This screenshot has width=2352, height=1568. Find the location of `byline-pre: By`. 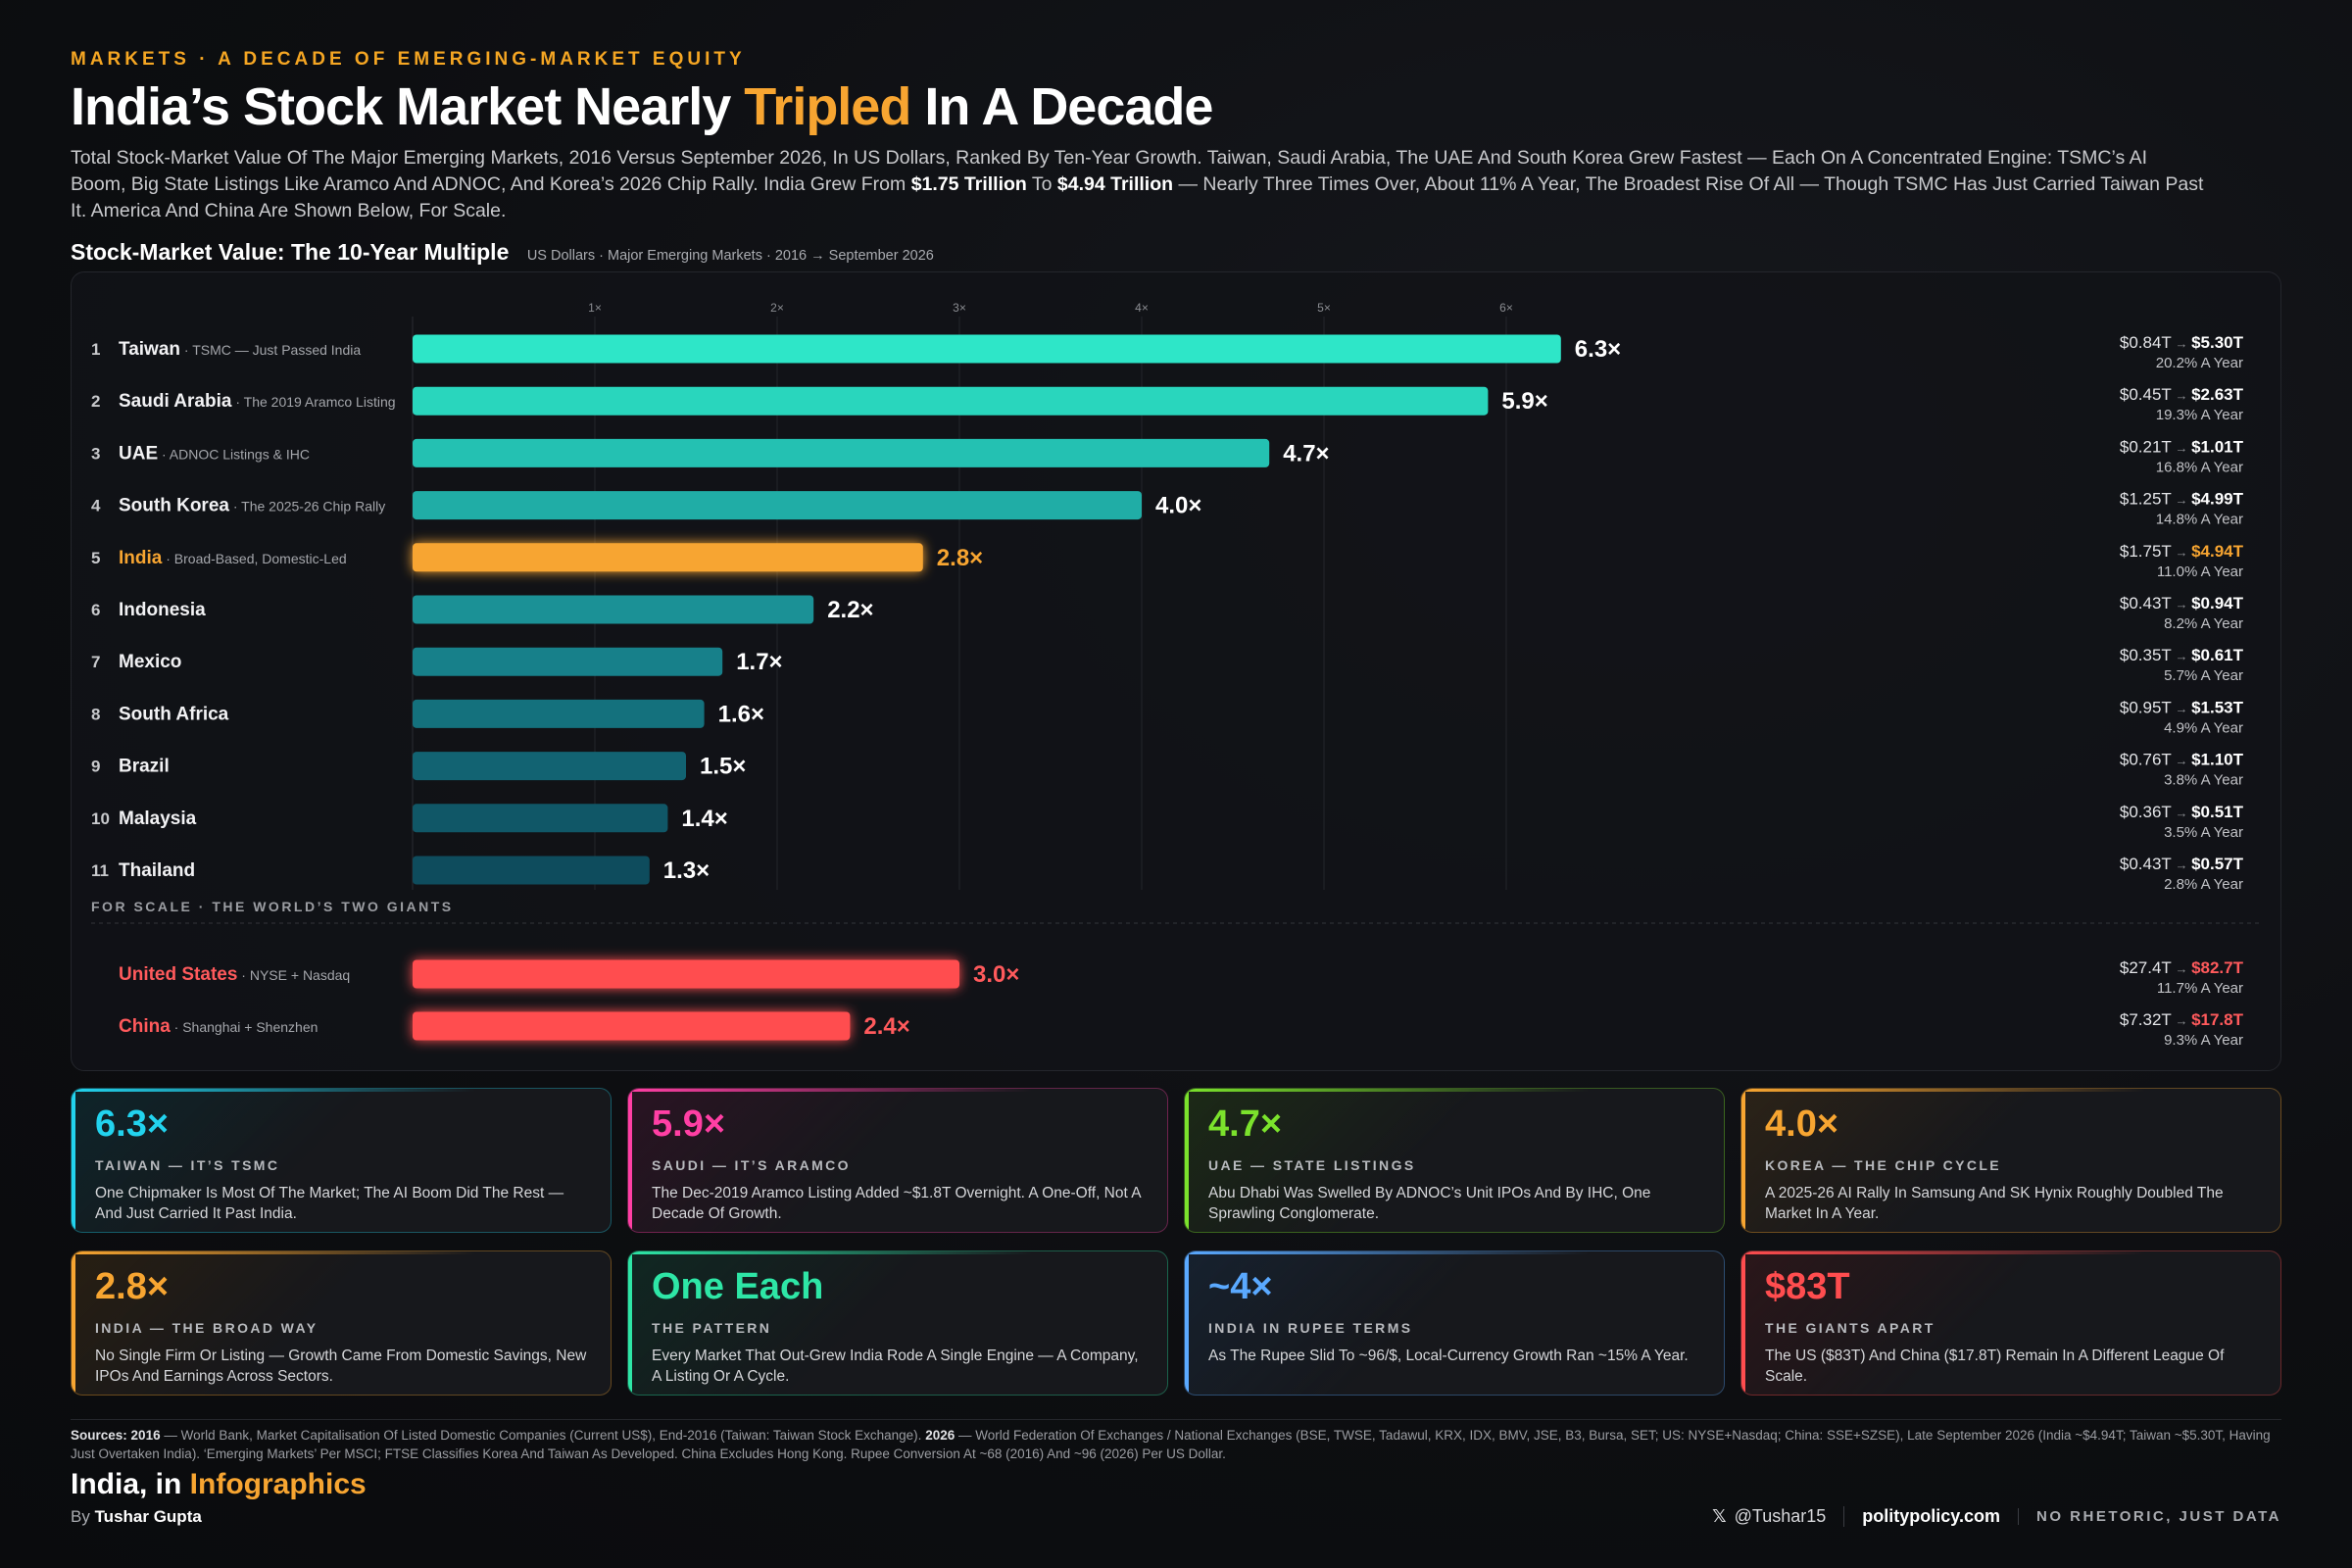

byline-pre: By is located at coordinates (83, 1516).